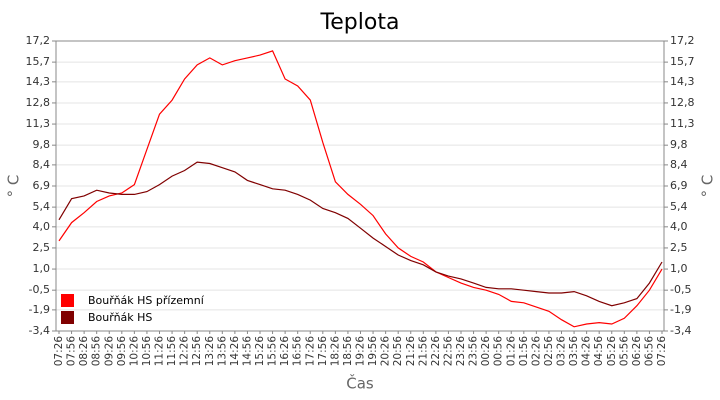  Describe the element at coordinates (612, 351) in the screenshot. I see `x-tick-label: 05:26` at that location.